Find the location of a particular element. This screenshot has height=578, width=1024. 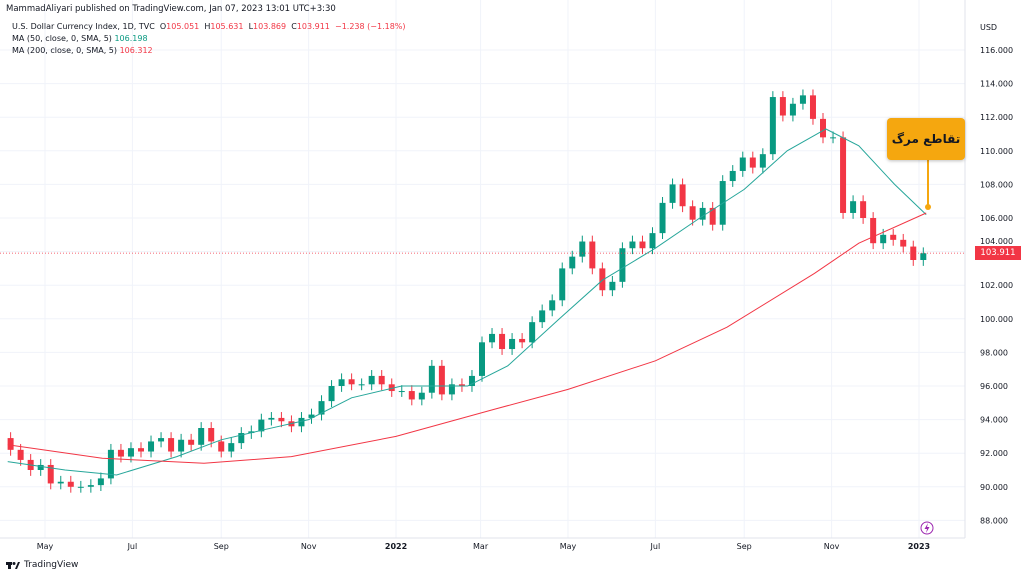

y-tick-label: 96.000 is located at coordinates (994, 386).